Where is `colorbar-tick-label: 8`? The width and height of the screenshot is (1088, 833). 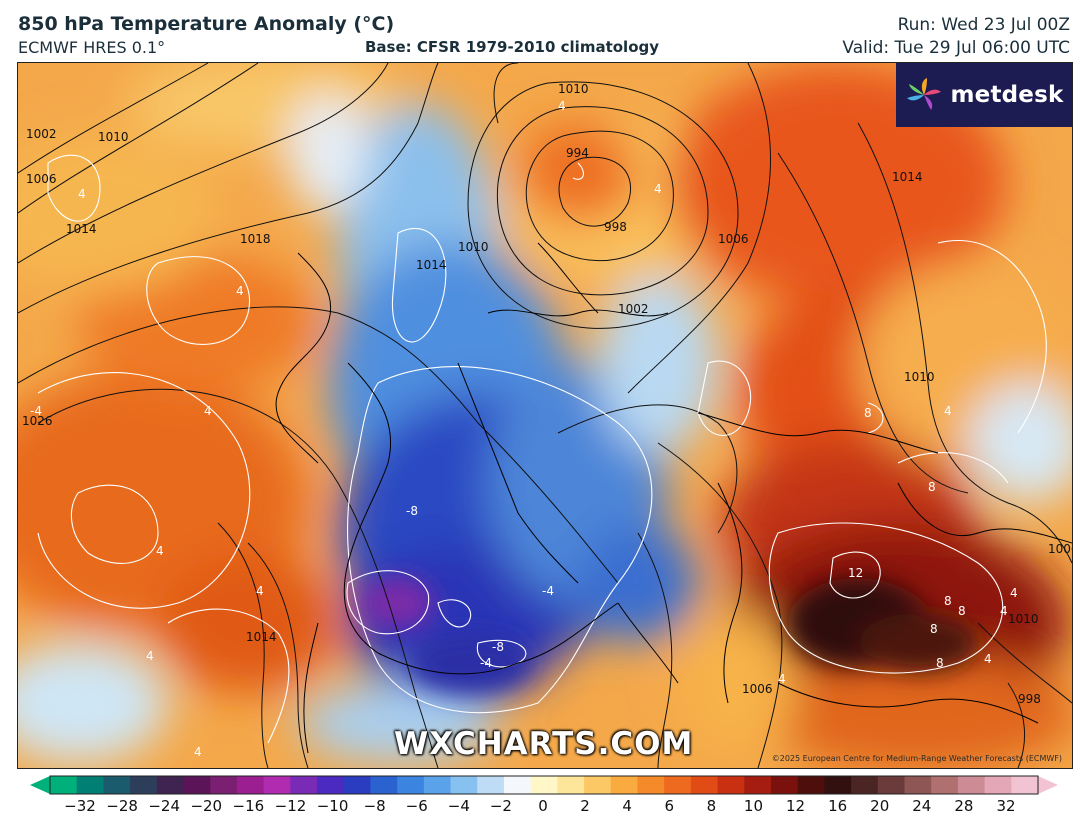
colorbar-tick-label: 8 is located at coordinates (711, 806).